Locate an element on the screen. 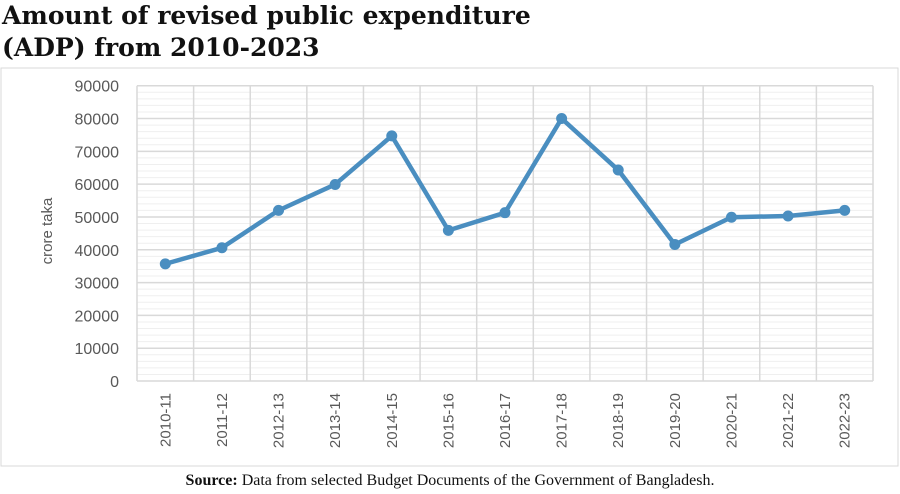 The width and height of the screenshot is (900, 494). x-tick-label: 2014-15 is located at coordinates (392, 420).